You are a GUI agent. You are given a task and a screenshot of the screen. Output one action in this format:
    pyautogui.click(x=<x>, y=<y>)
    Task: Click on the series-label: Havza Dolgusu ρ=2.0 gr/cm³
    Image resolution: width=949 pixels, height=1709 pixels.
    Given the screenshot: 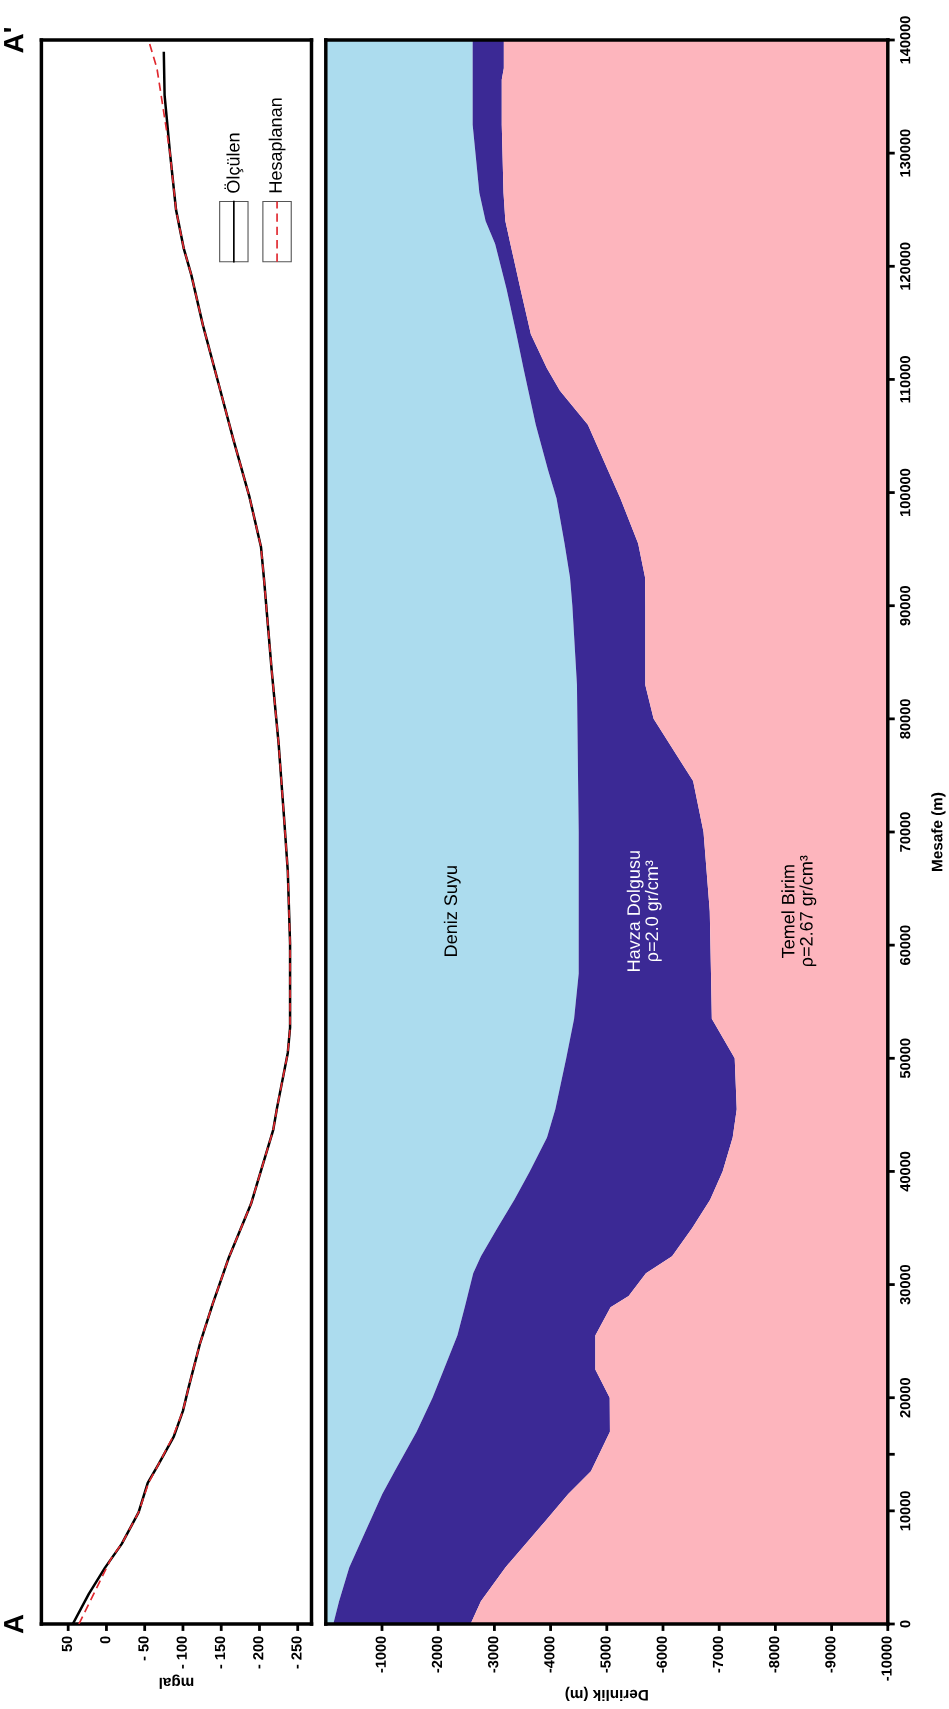 What is the action you would take?
    pyautogui.click(x=644, y=911)
    